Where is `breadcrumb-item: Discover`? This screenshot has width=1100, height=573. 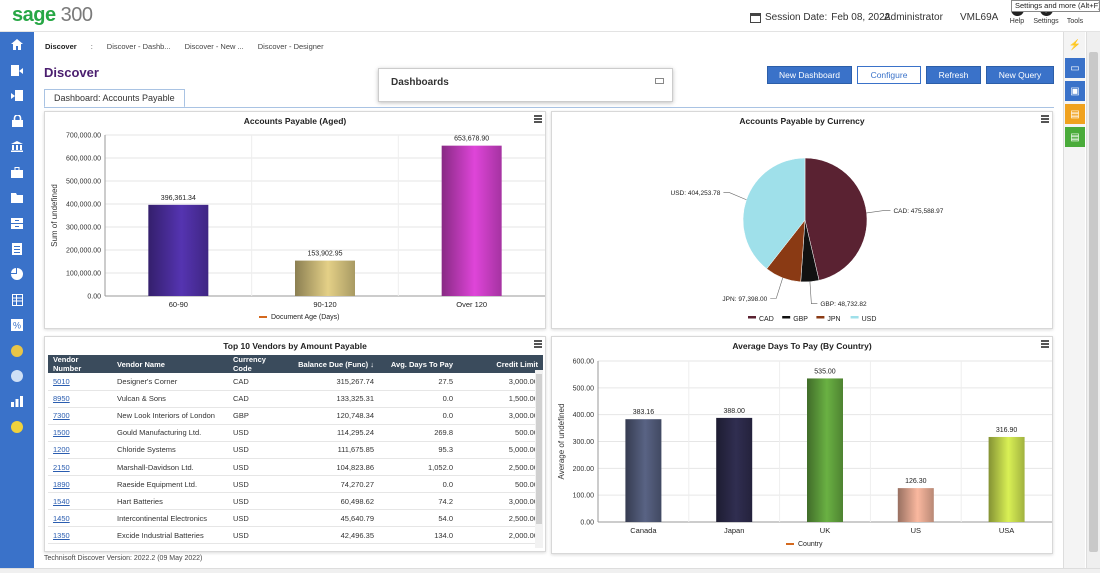 breadcrumb-item: Discover is located at coordinates (61, 46).